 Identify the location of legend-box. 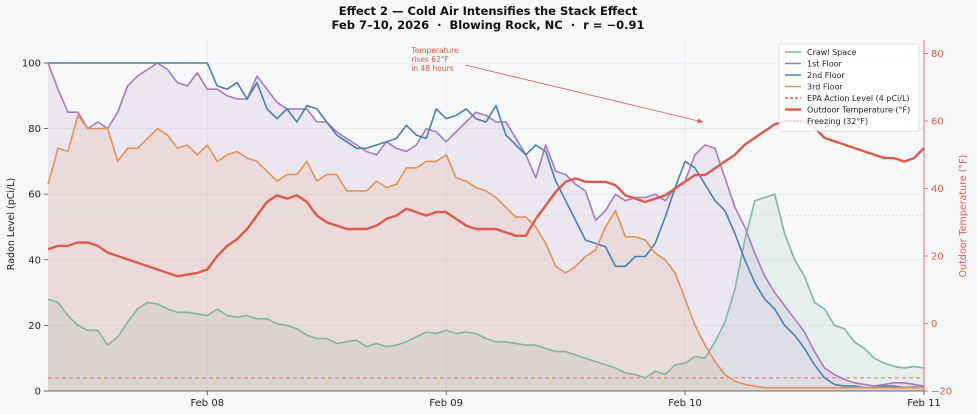
(849, 87).